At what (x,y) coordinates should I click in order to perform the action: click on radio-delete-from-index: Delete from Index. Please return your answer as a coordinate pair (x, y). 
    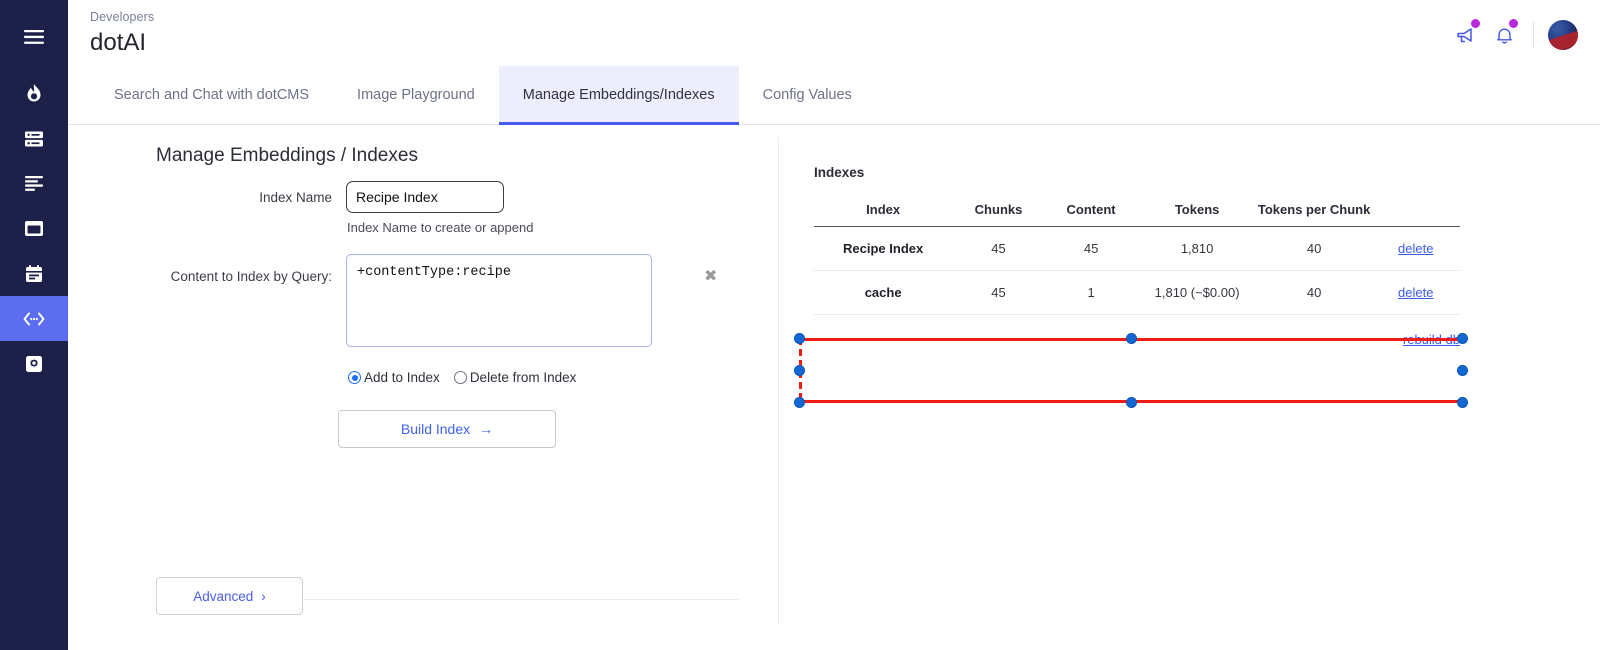
    Looking at the image, I should click on (515, 377).